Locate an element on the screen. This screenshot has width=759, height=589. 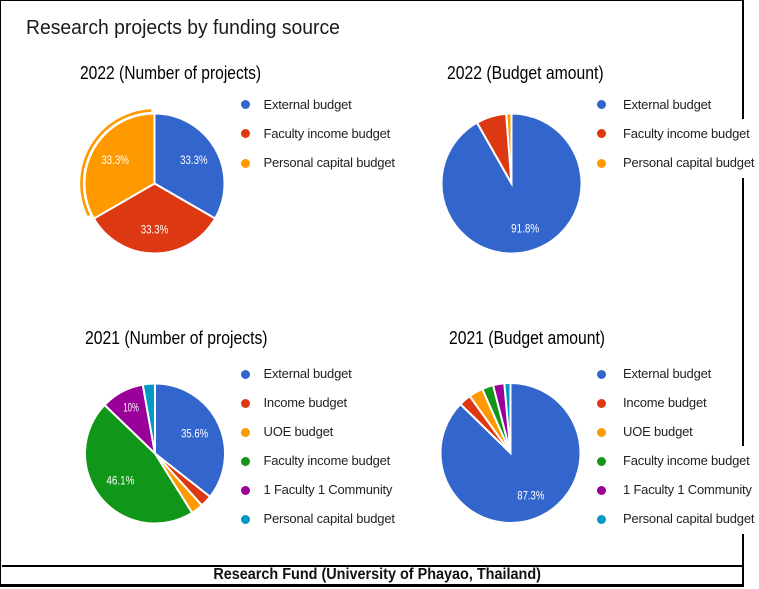
svg-text: 91.8% is located at coordinates (525, 230).